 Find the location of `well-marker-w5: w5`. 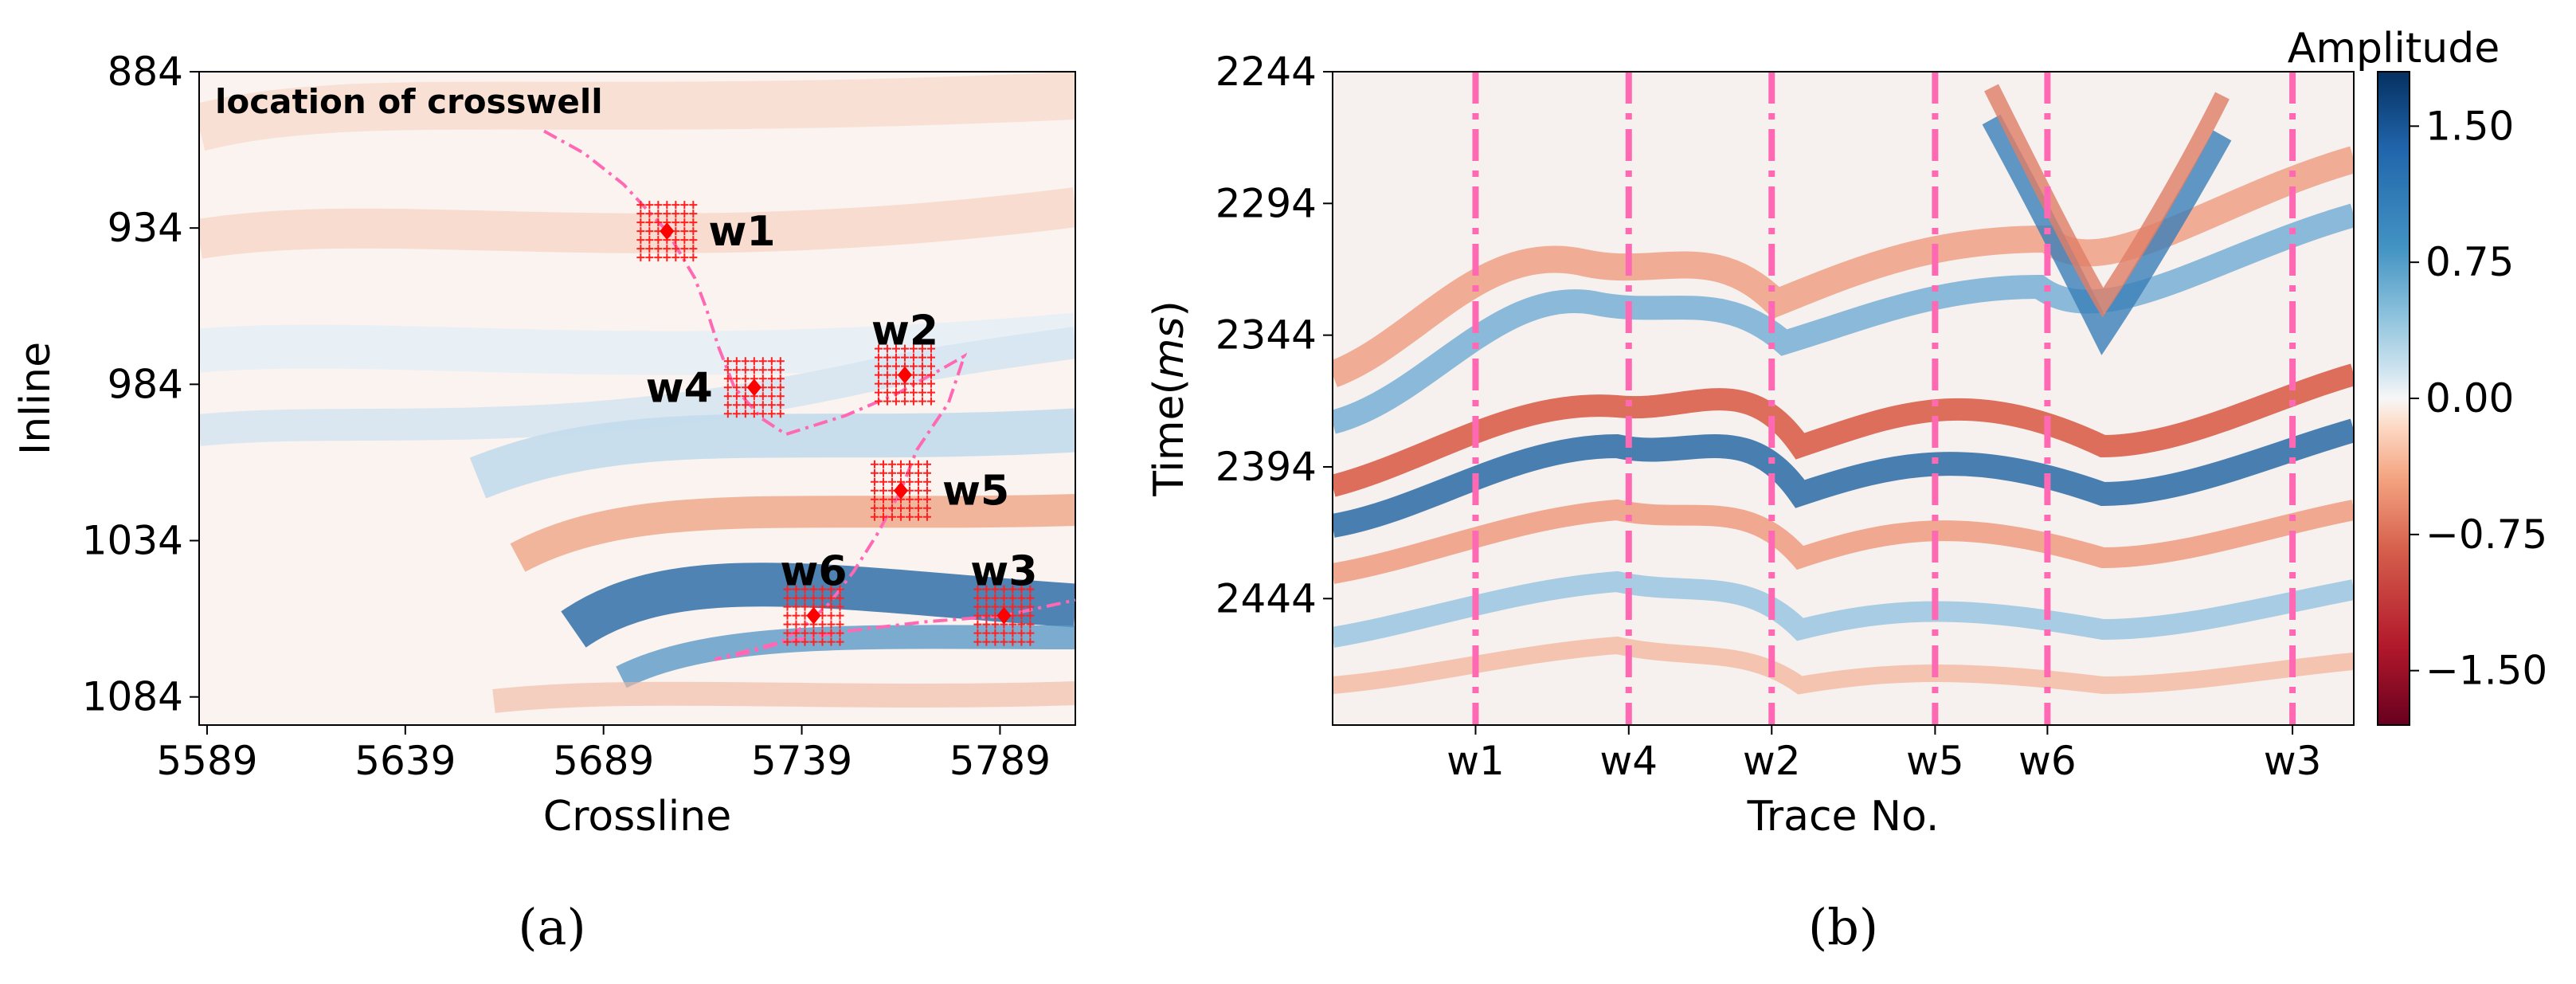

well-marker-w5: w5 is located at coordinates (940, 491).